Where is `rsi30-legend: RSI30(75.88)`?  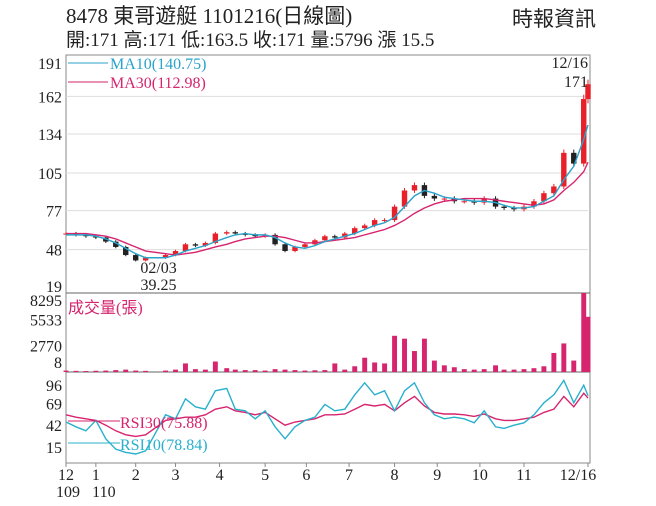 rsi30-legend: RSI30(75.88) is located at coordinates (164, 423).